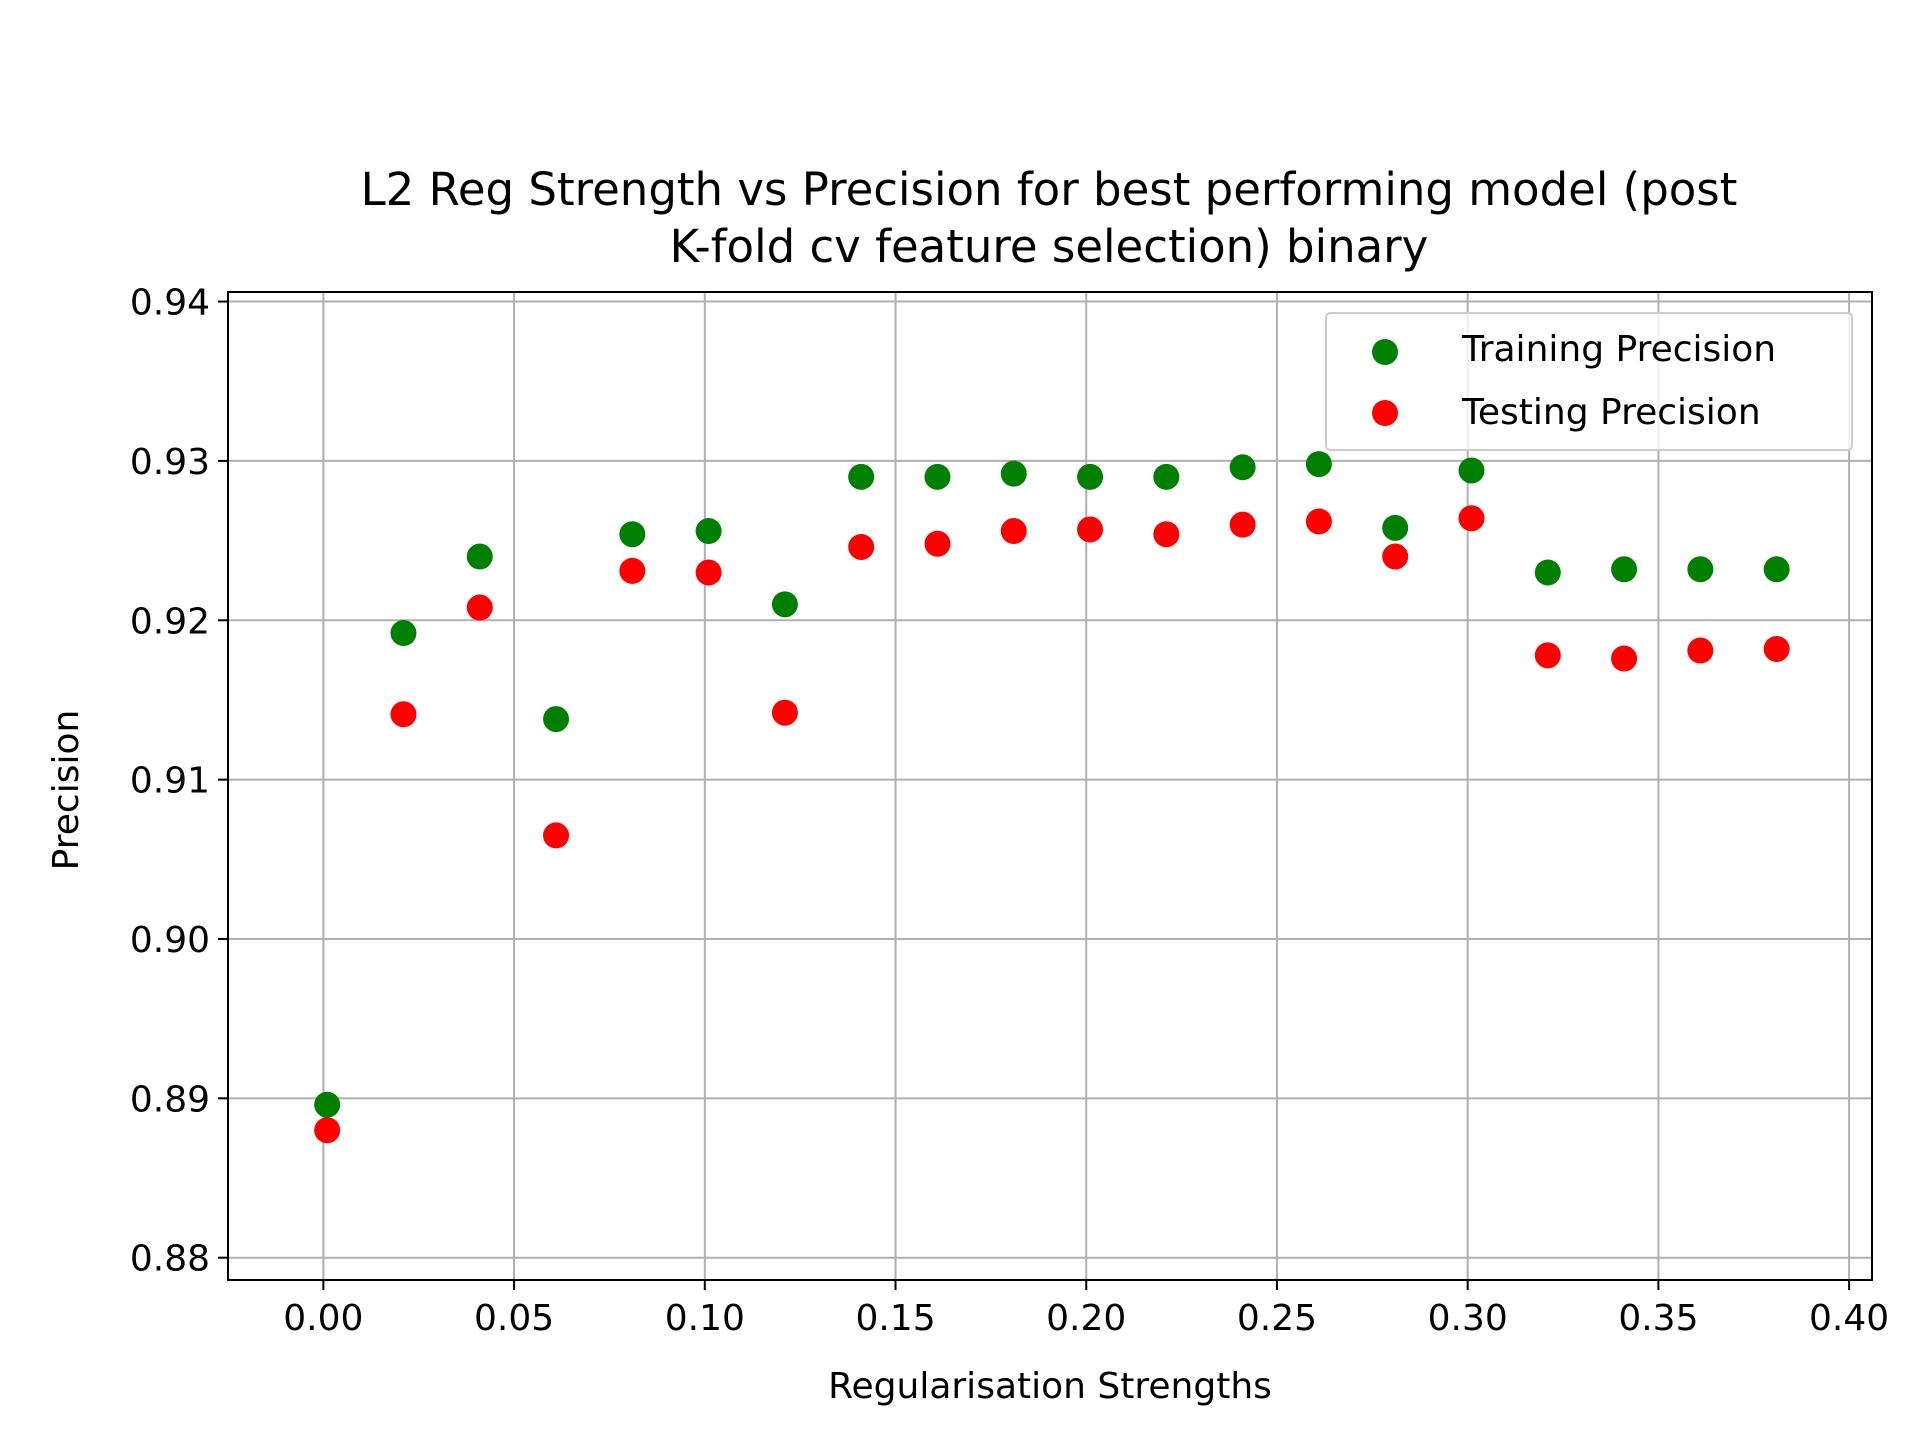  I want to click on legend-marker-testing, so click(1385, 413).